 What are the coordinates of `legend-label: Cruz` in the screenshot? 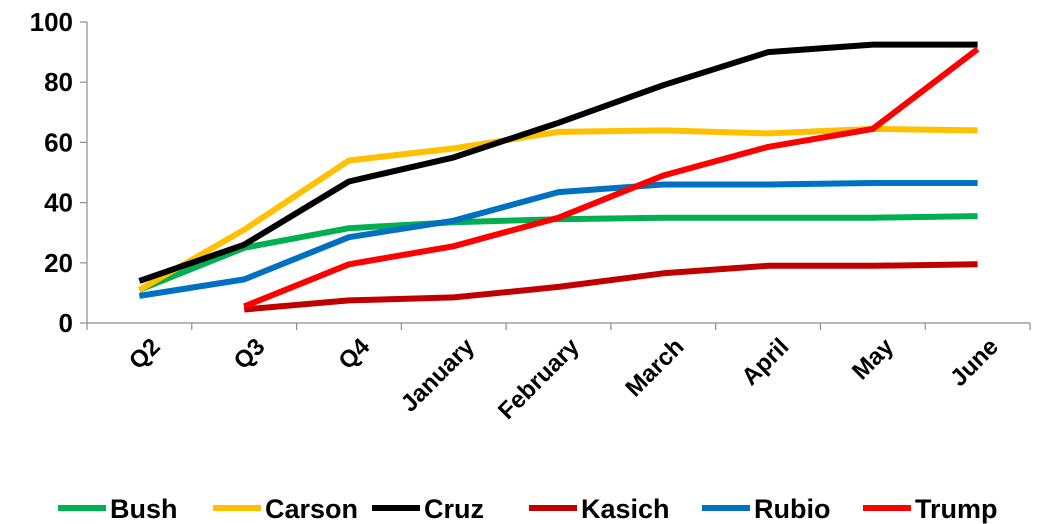 It's located at (454, 509).